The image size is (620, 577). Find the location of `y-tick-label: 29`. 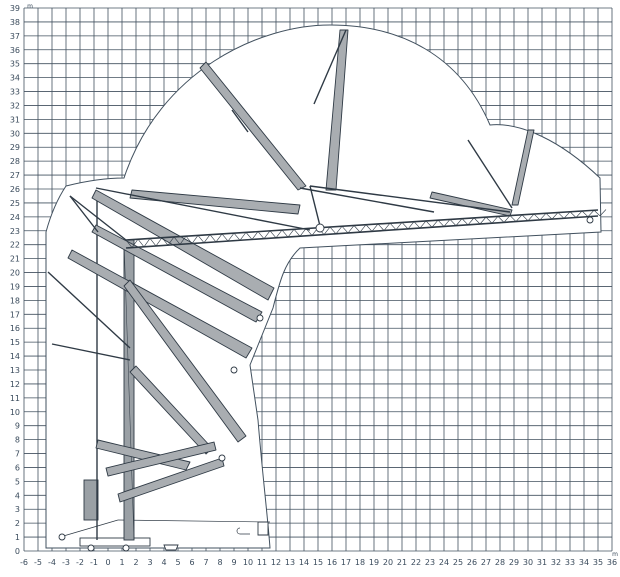

y-tick-label: 29 is located at coordinates (15, 147).